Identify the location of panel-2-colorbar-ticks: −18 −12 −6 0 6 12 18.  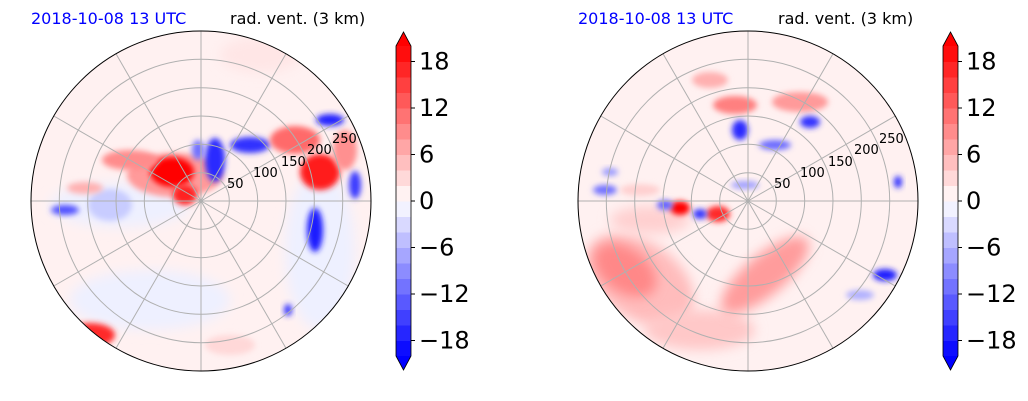
(987, 201).